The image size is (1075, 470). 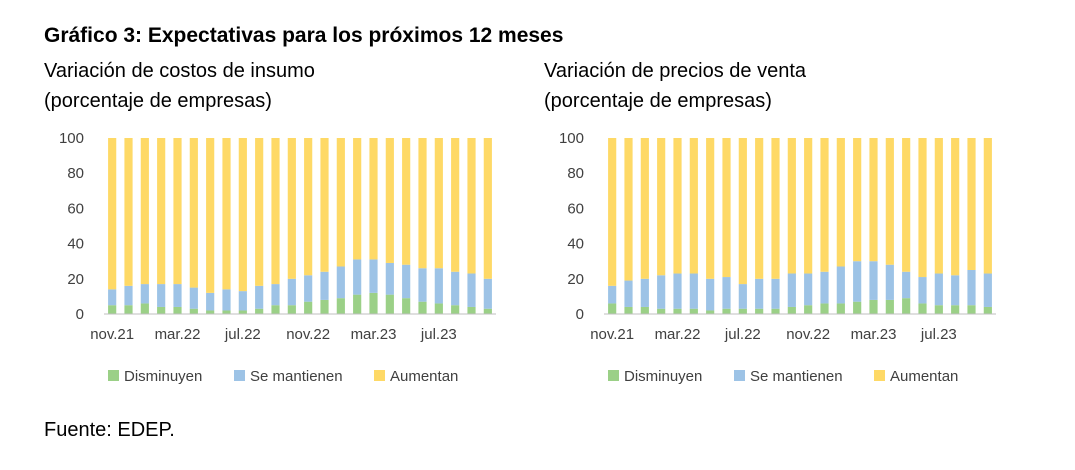 I want to click on bar-disminuyen-mar.23, so click(x=373, y=303).